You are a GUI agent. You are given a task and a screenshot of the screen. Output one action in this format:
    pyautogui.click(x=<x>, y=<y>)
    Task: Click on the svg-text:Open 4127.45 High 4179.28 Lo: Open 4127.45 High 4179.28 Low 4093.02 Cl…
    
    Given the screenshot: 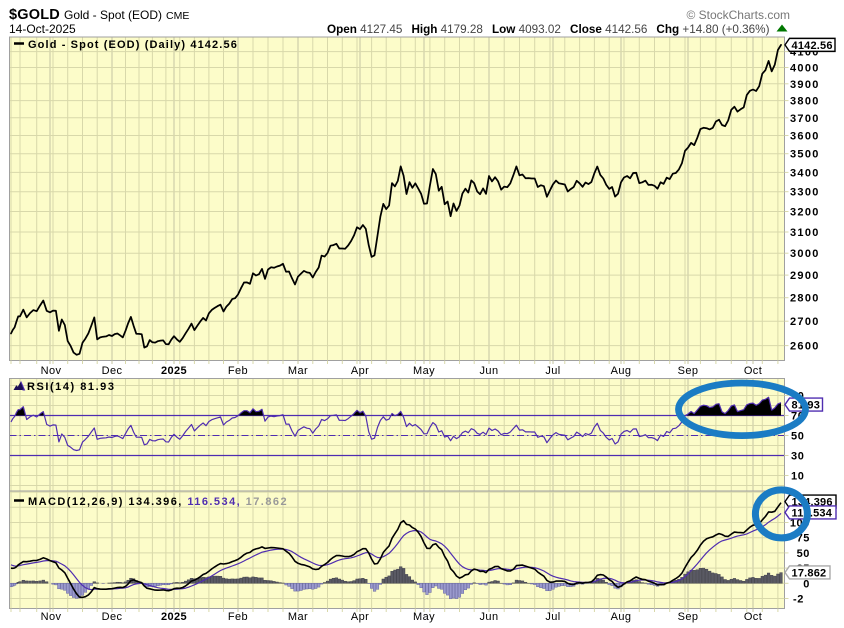 What is the action you would take?
    pyautogui.click(x=551, y=29)
    